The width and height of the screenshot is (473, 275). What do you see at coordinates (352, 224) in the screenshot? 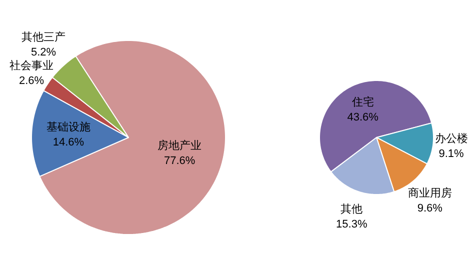
I see `data-label: 15.3%` at bounding box center [352, 224].